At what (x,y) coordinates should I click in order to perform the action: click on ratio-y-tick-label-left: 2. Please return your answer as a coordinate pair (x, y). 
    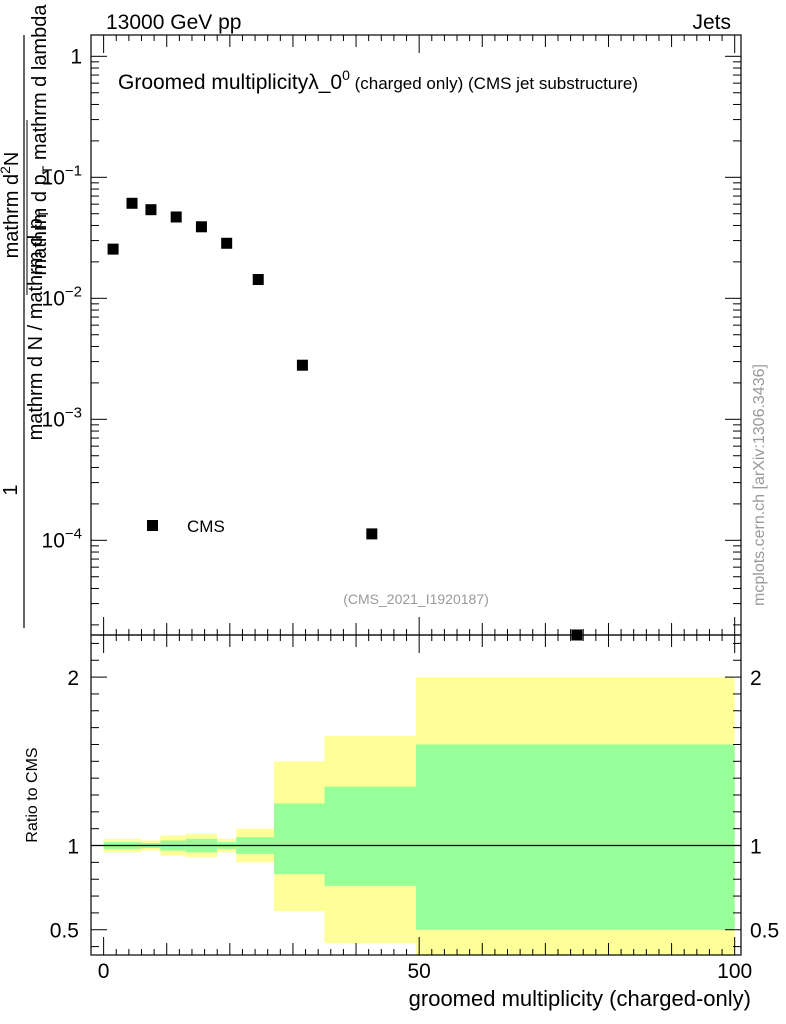
    Looking at the image, I should click on (73, 678).